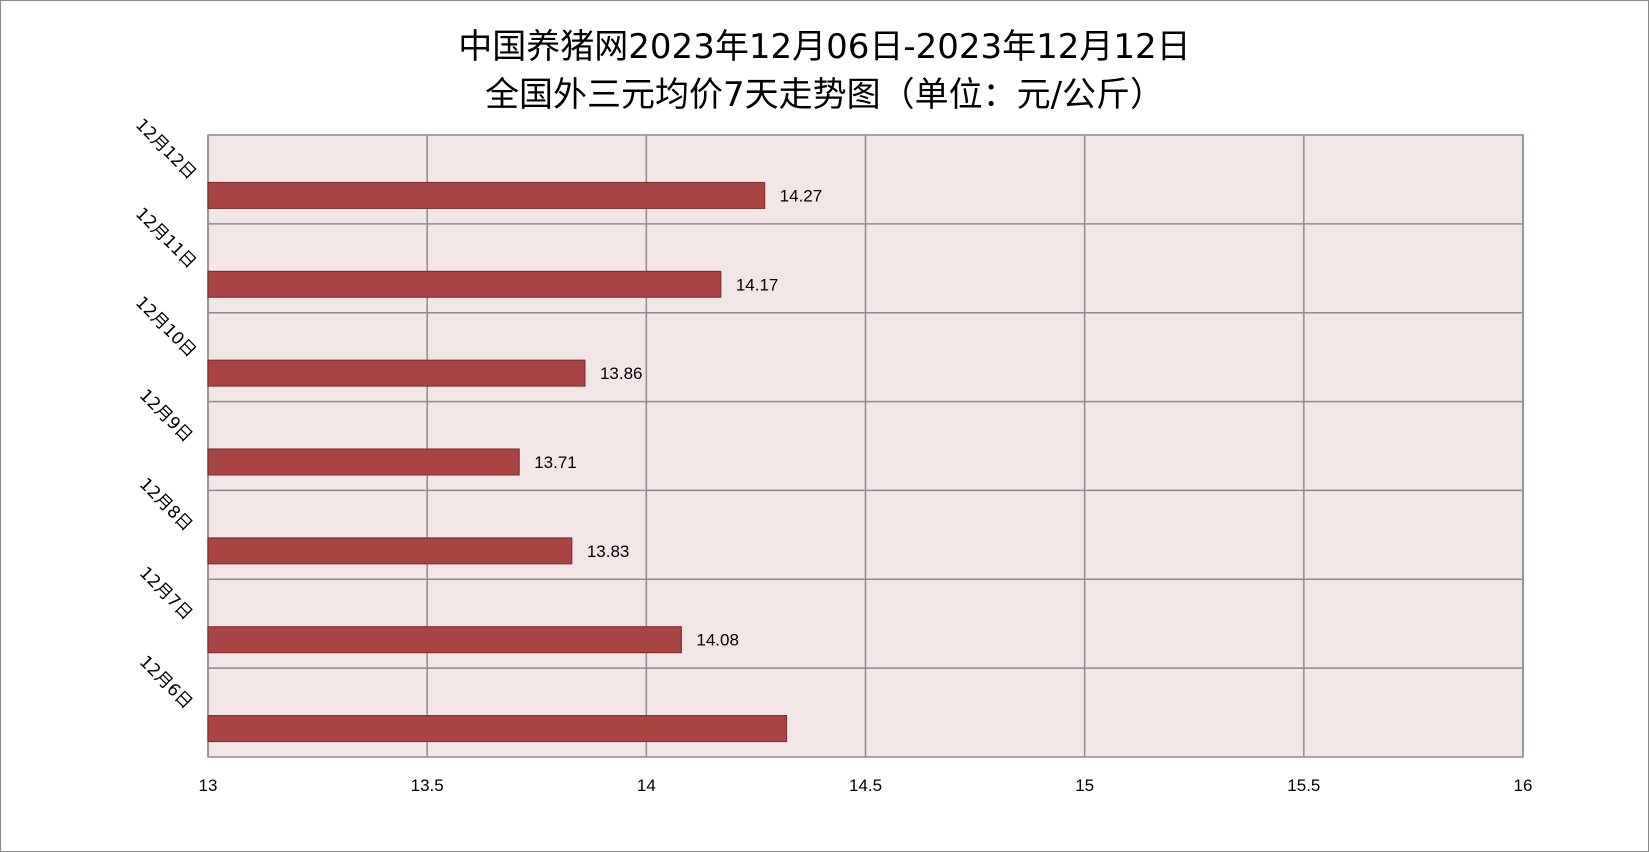  I want to click on data-labels: 14.27 14.17 13.86 13.71 13.83 14.08, so click(678, 417).